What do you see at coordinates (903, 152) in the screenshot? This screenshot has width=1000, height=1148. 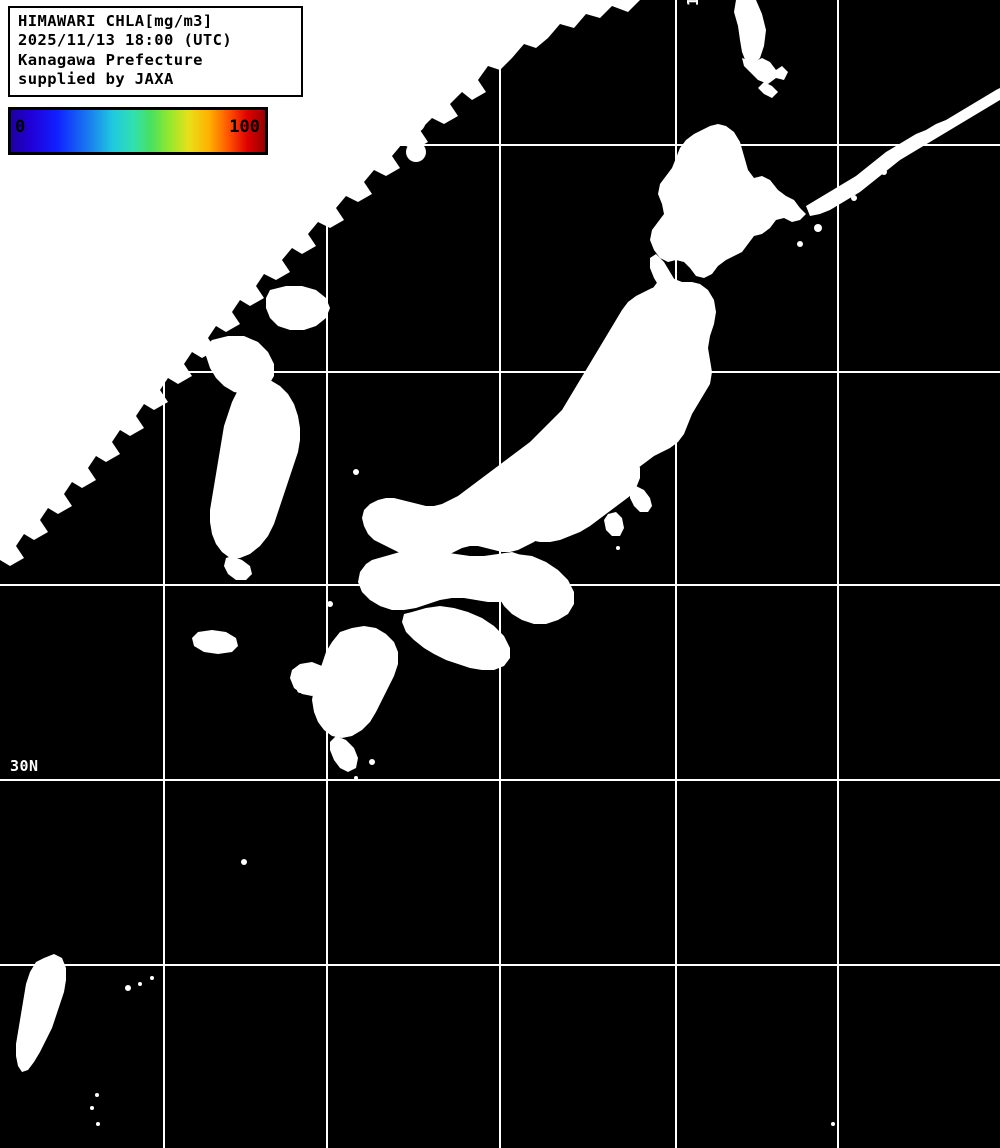 I see `landmass-kuril-islands` at bounding box center [903, 152].